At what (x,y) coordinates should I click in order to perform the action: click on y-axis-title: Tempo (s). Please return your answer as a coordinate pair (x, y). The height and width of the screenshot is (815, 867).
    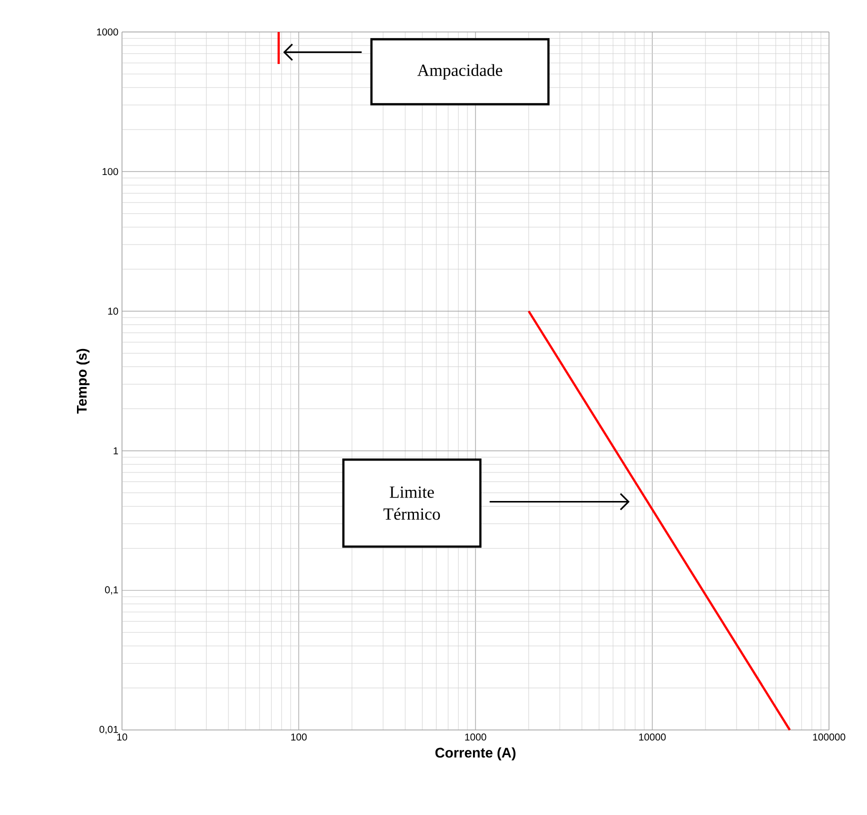
    Looking at the image, I should click on (83, 381).